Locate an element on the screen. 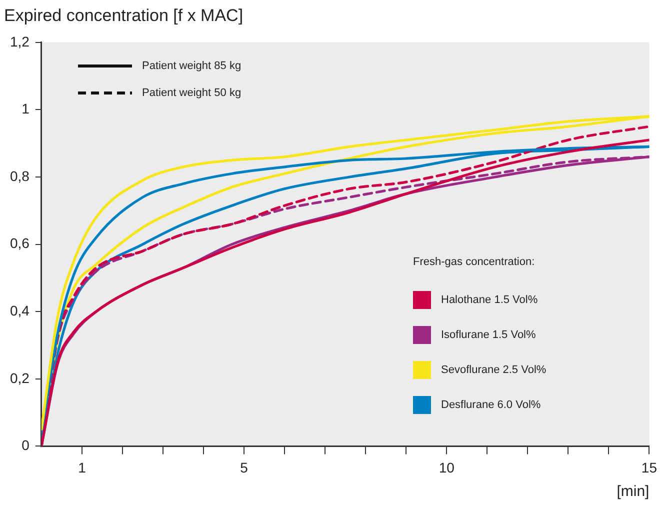  annotation: Patient weight 85 kg is located at coordinates (192, 66).